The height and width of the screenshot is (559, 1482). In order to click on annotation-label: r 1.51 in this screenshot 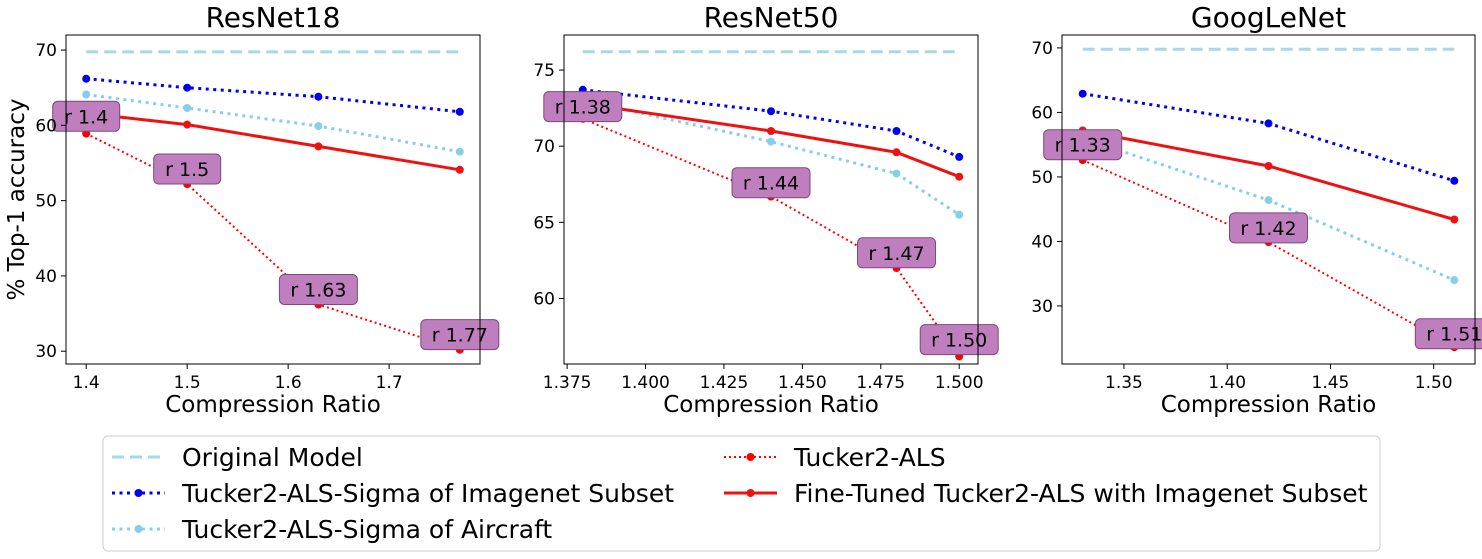, I will do `click(1454, 335)`.